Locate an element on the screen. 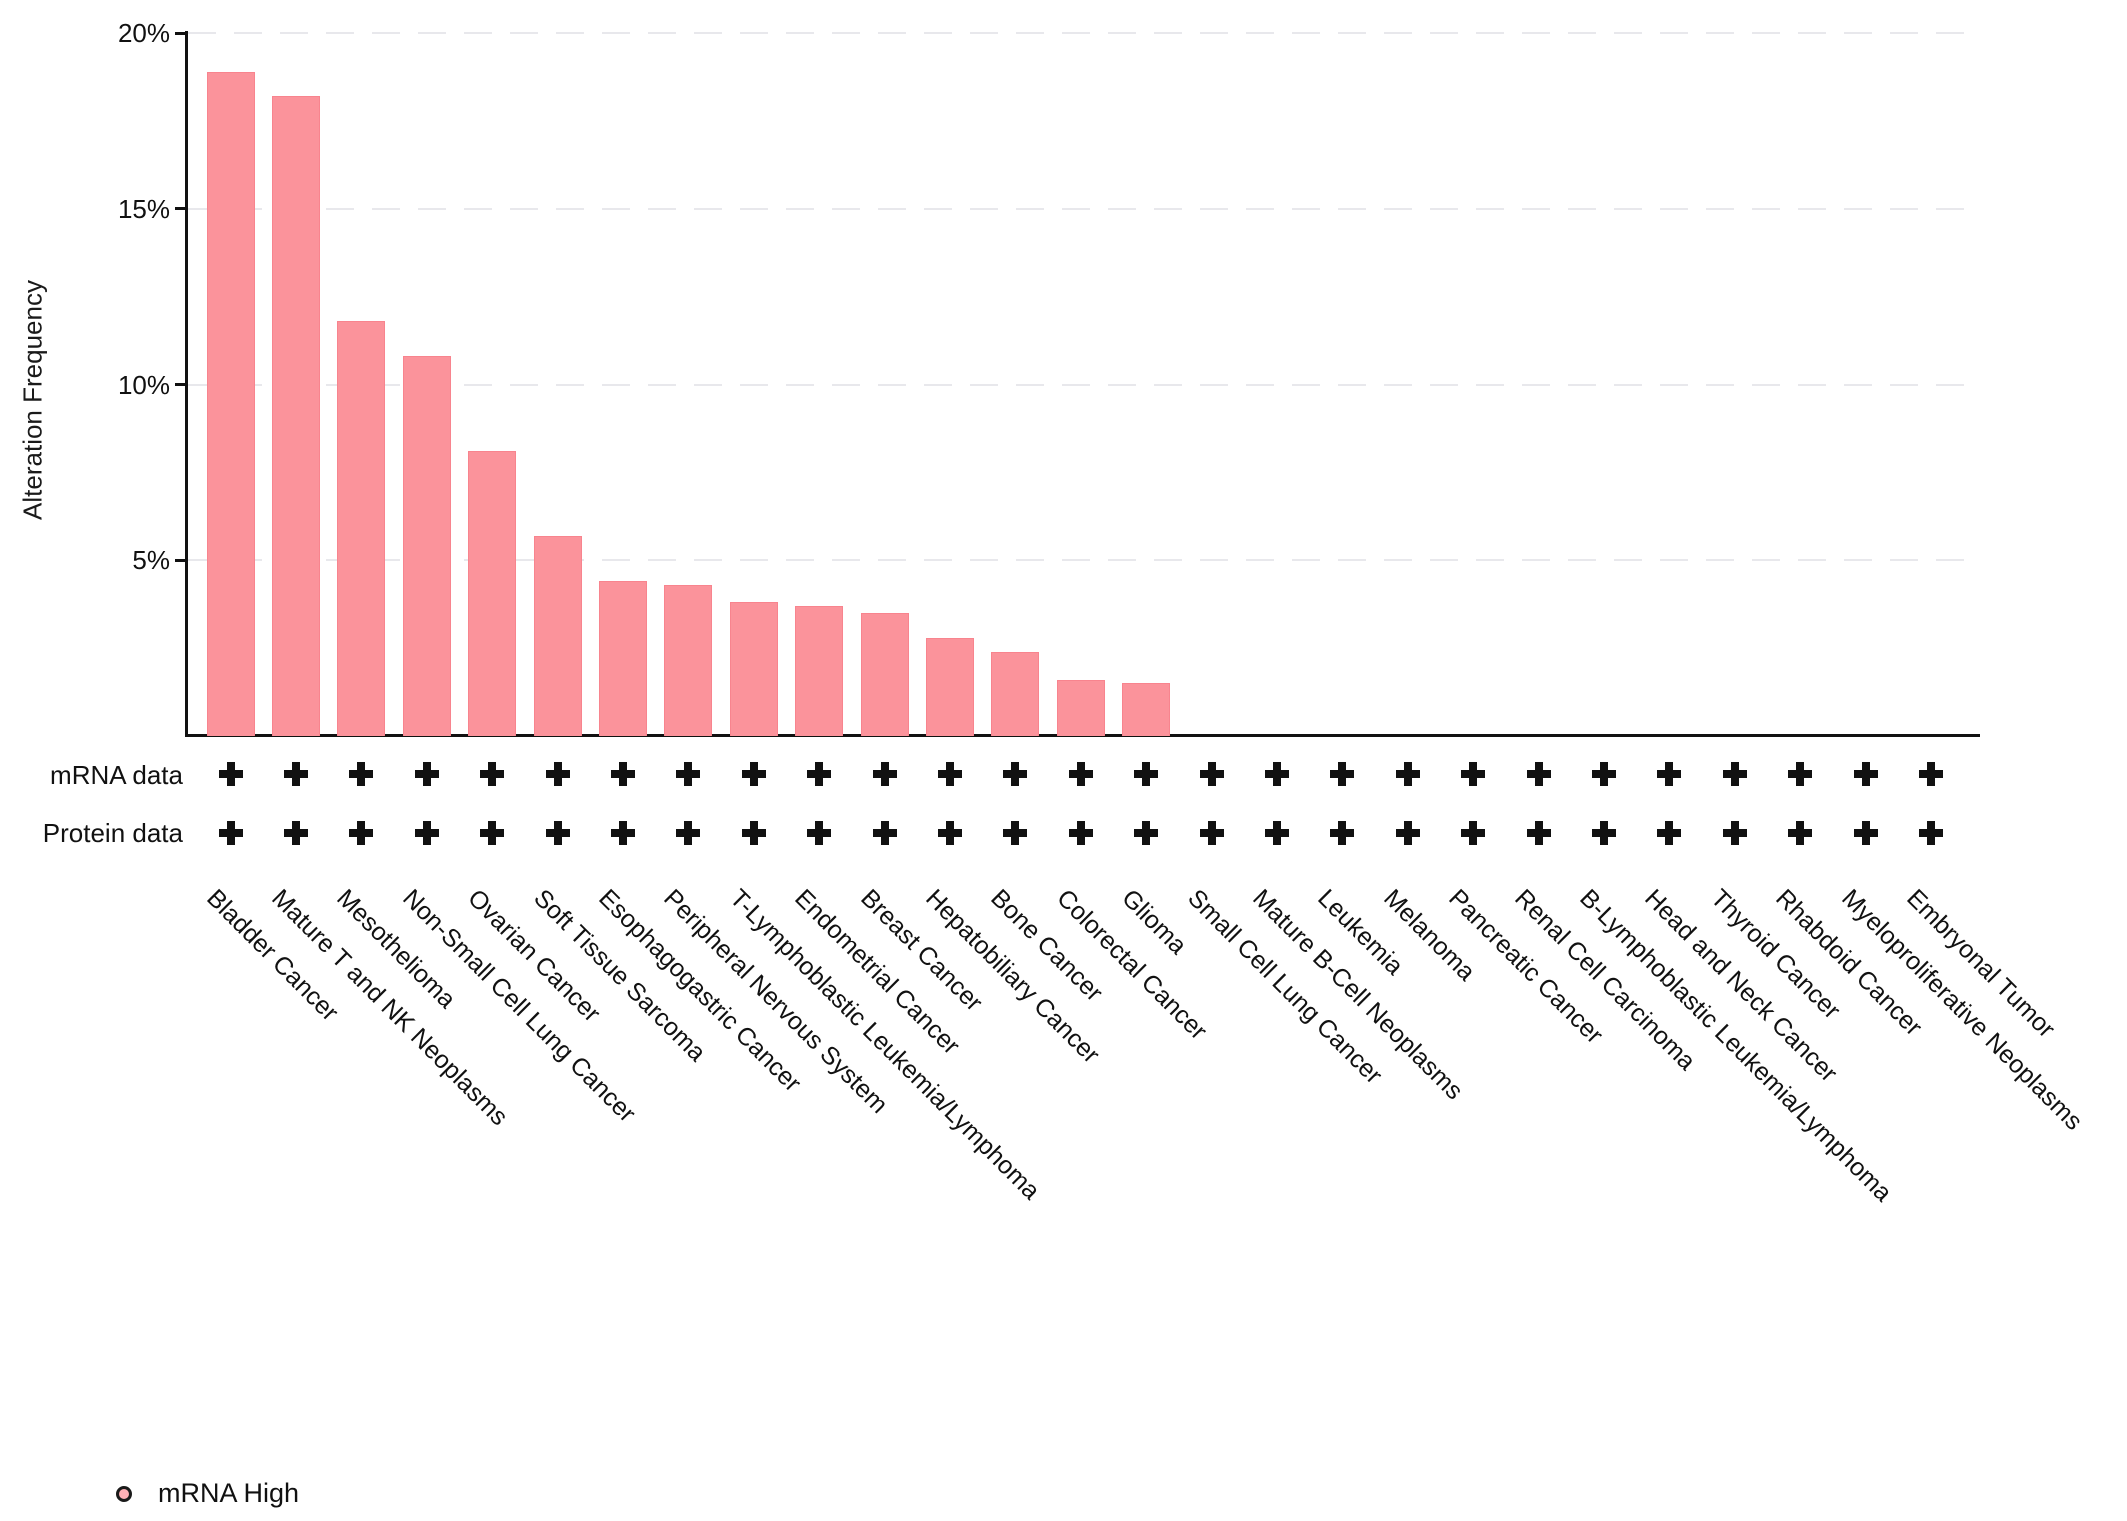  track-label-protein-data: Protein data is located at coordinates (112, 833).